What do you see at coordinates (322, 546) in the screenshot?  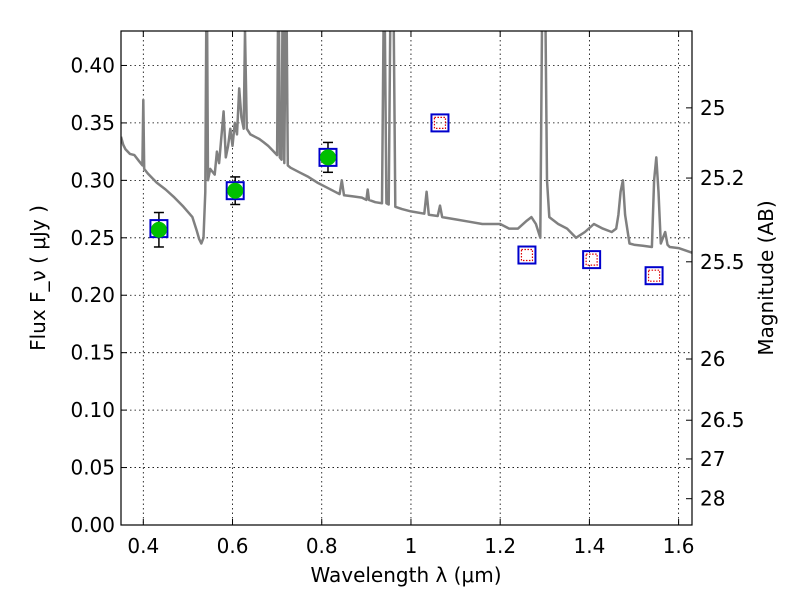 I see `x-tick-label: 0.8` at bounding box center [322, 546].